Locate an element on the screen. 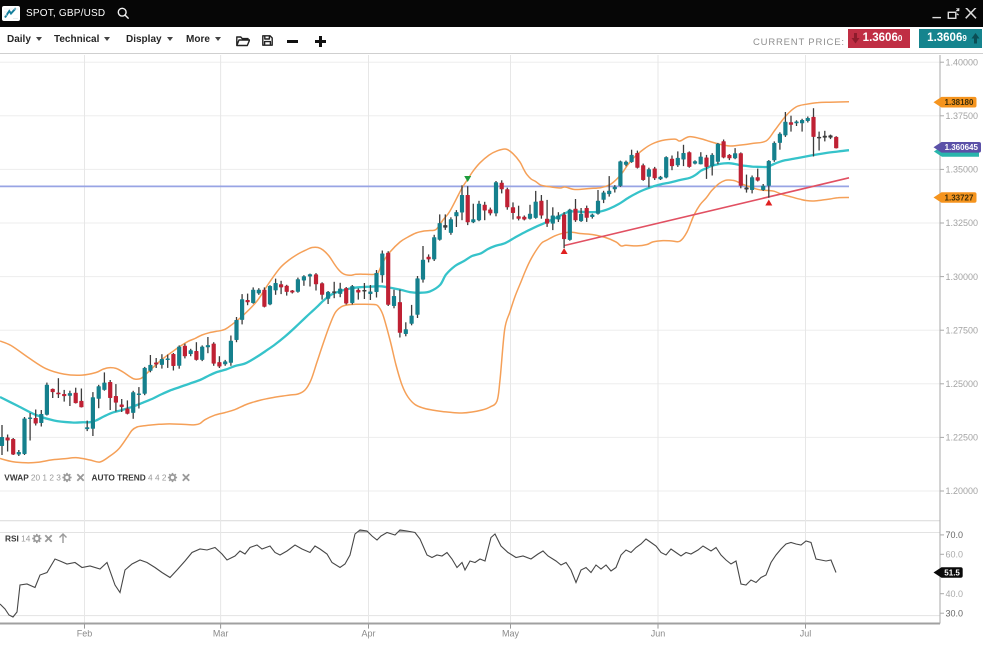 The height and width of the screenshot is (648, 983). svg-text: 1.20000 is located at coordinates (962, 491).